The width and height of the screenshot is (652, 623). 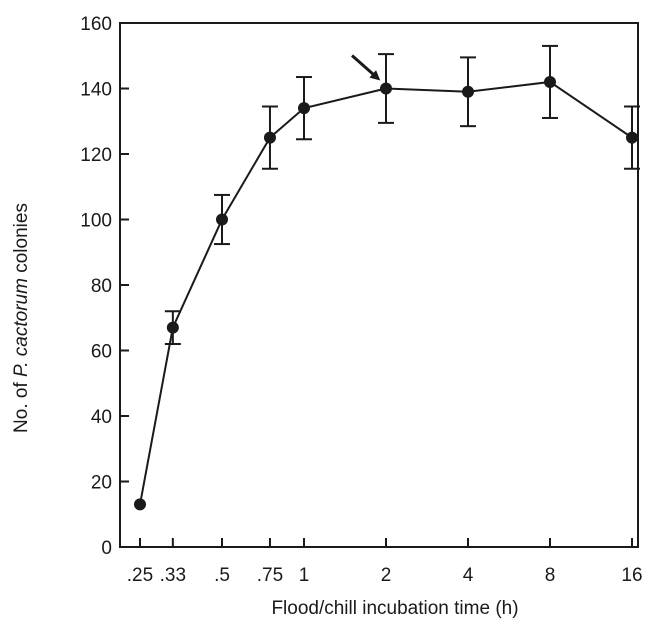 What do you see at coordinates (468, 575) in the screenshot?
I see `x-tick-label: 4` at bounding box center [468, 575].